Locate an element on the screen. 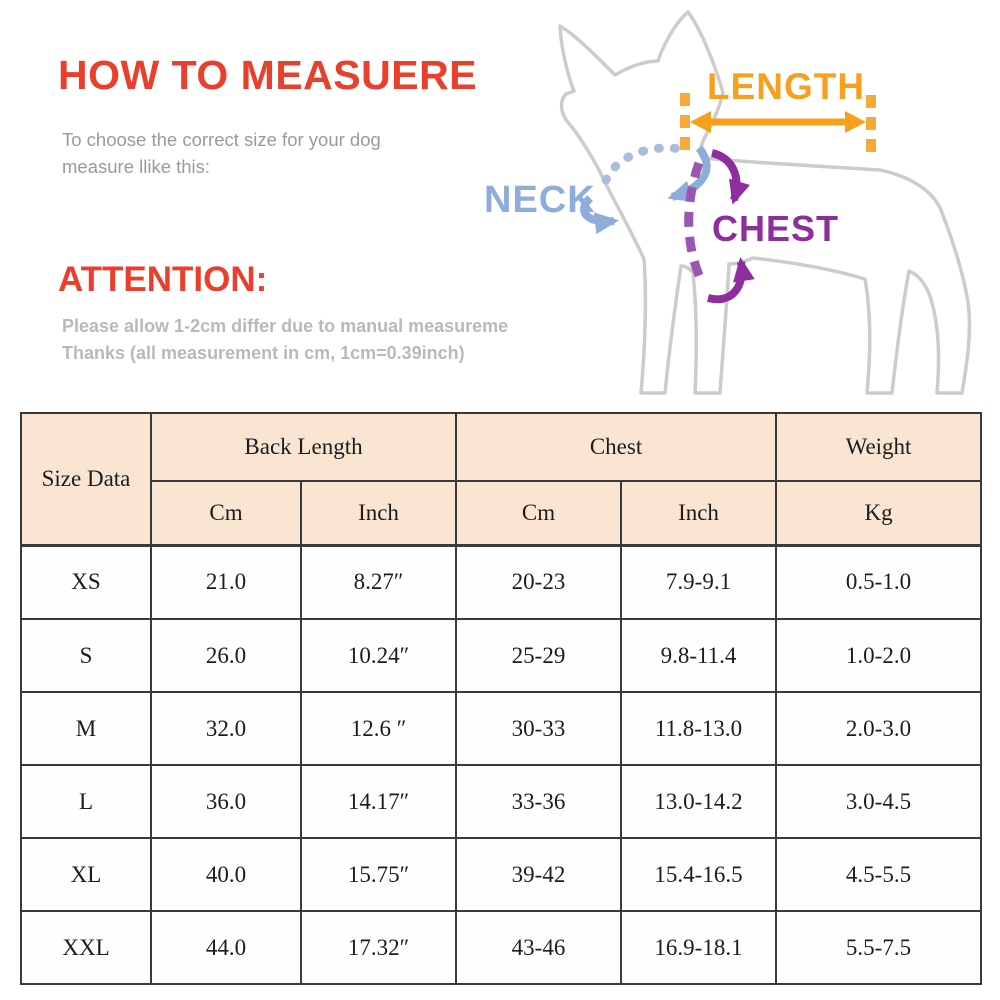 This screenshot has height=1000, width=1000. table-row: S 26.0 10.24″ 25-29 9.8-11.4 1.0-2.0 is located at coordinates (501, 656).